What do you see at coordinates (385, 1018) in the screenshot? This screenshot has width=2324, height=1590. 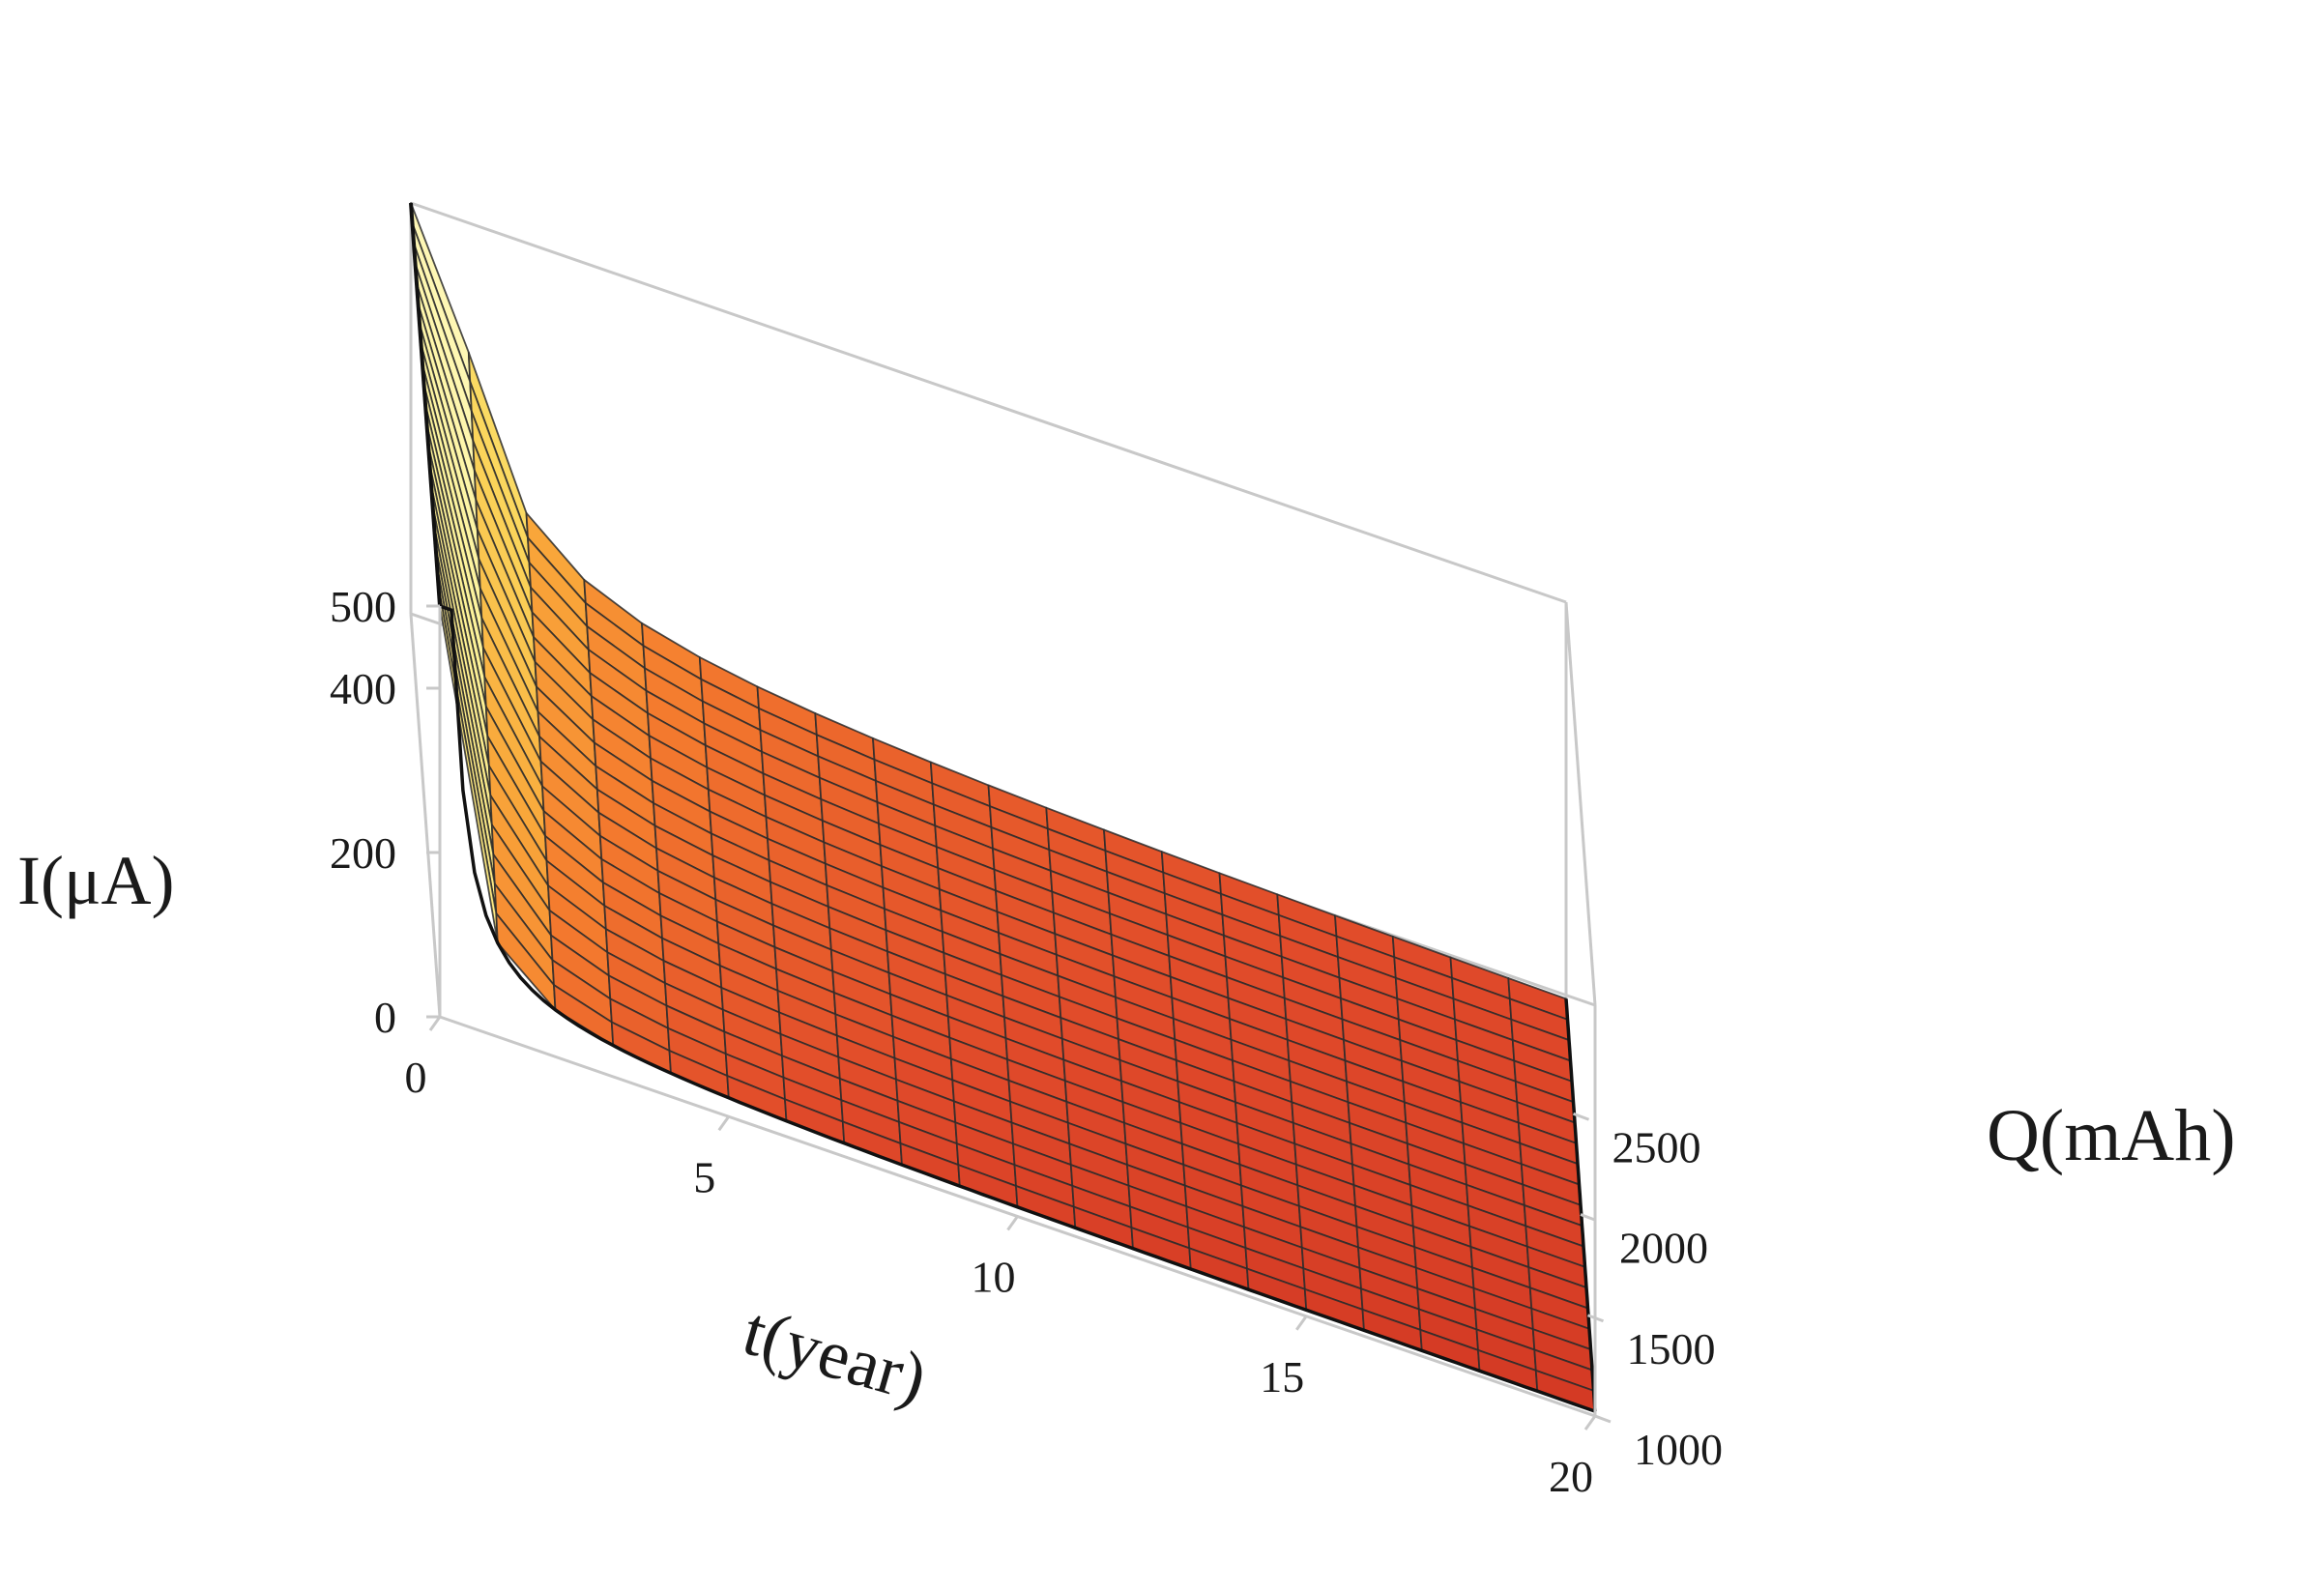 I see `z-tick-label: 0` at bounding box center [385, 1018].